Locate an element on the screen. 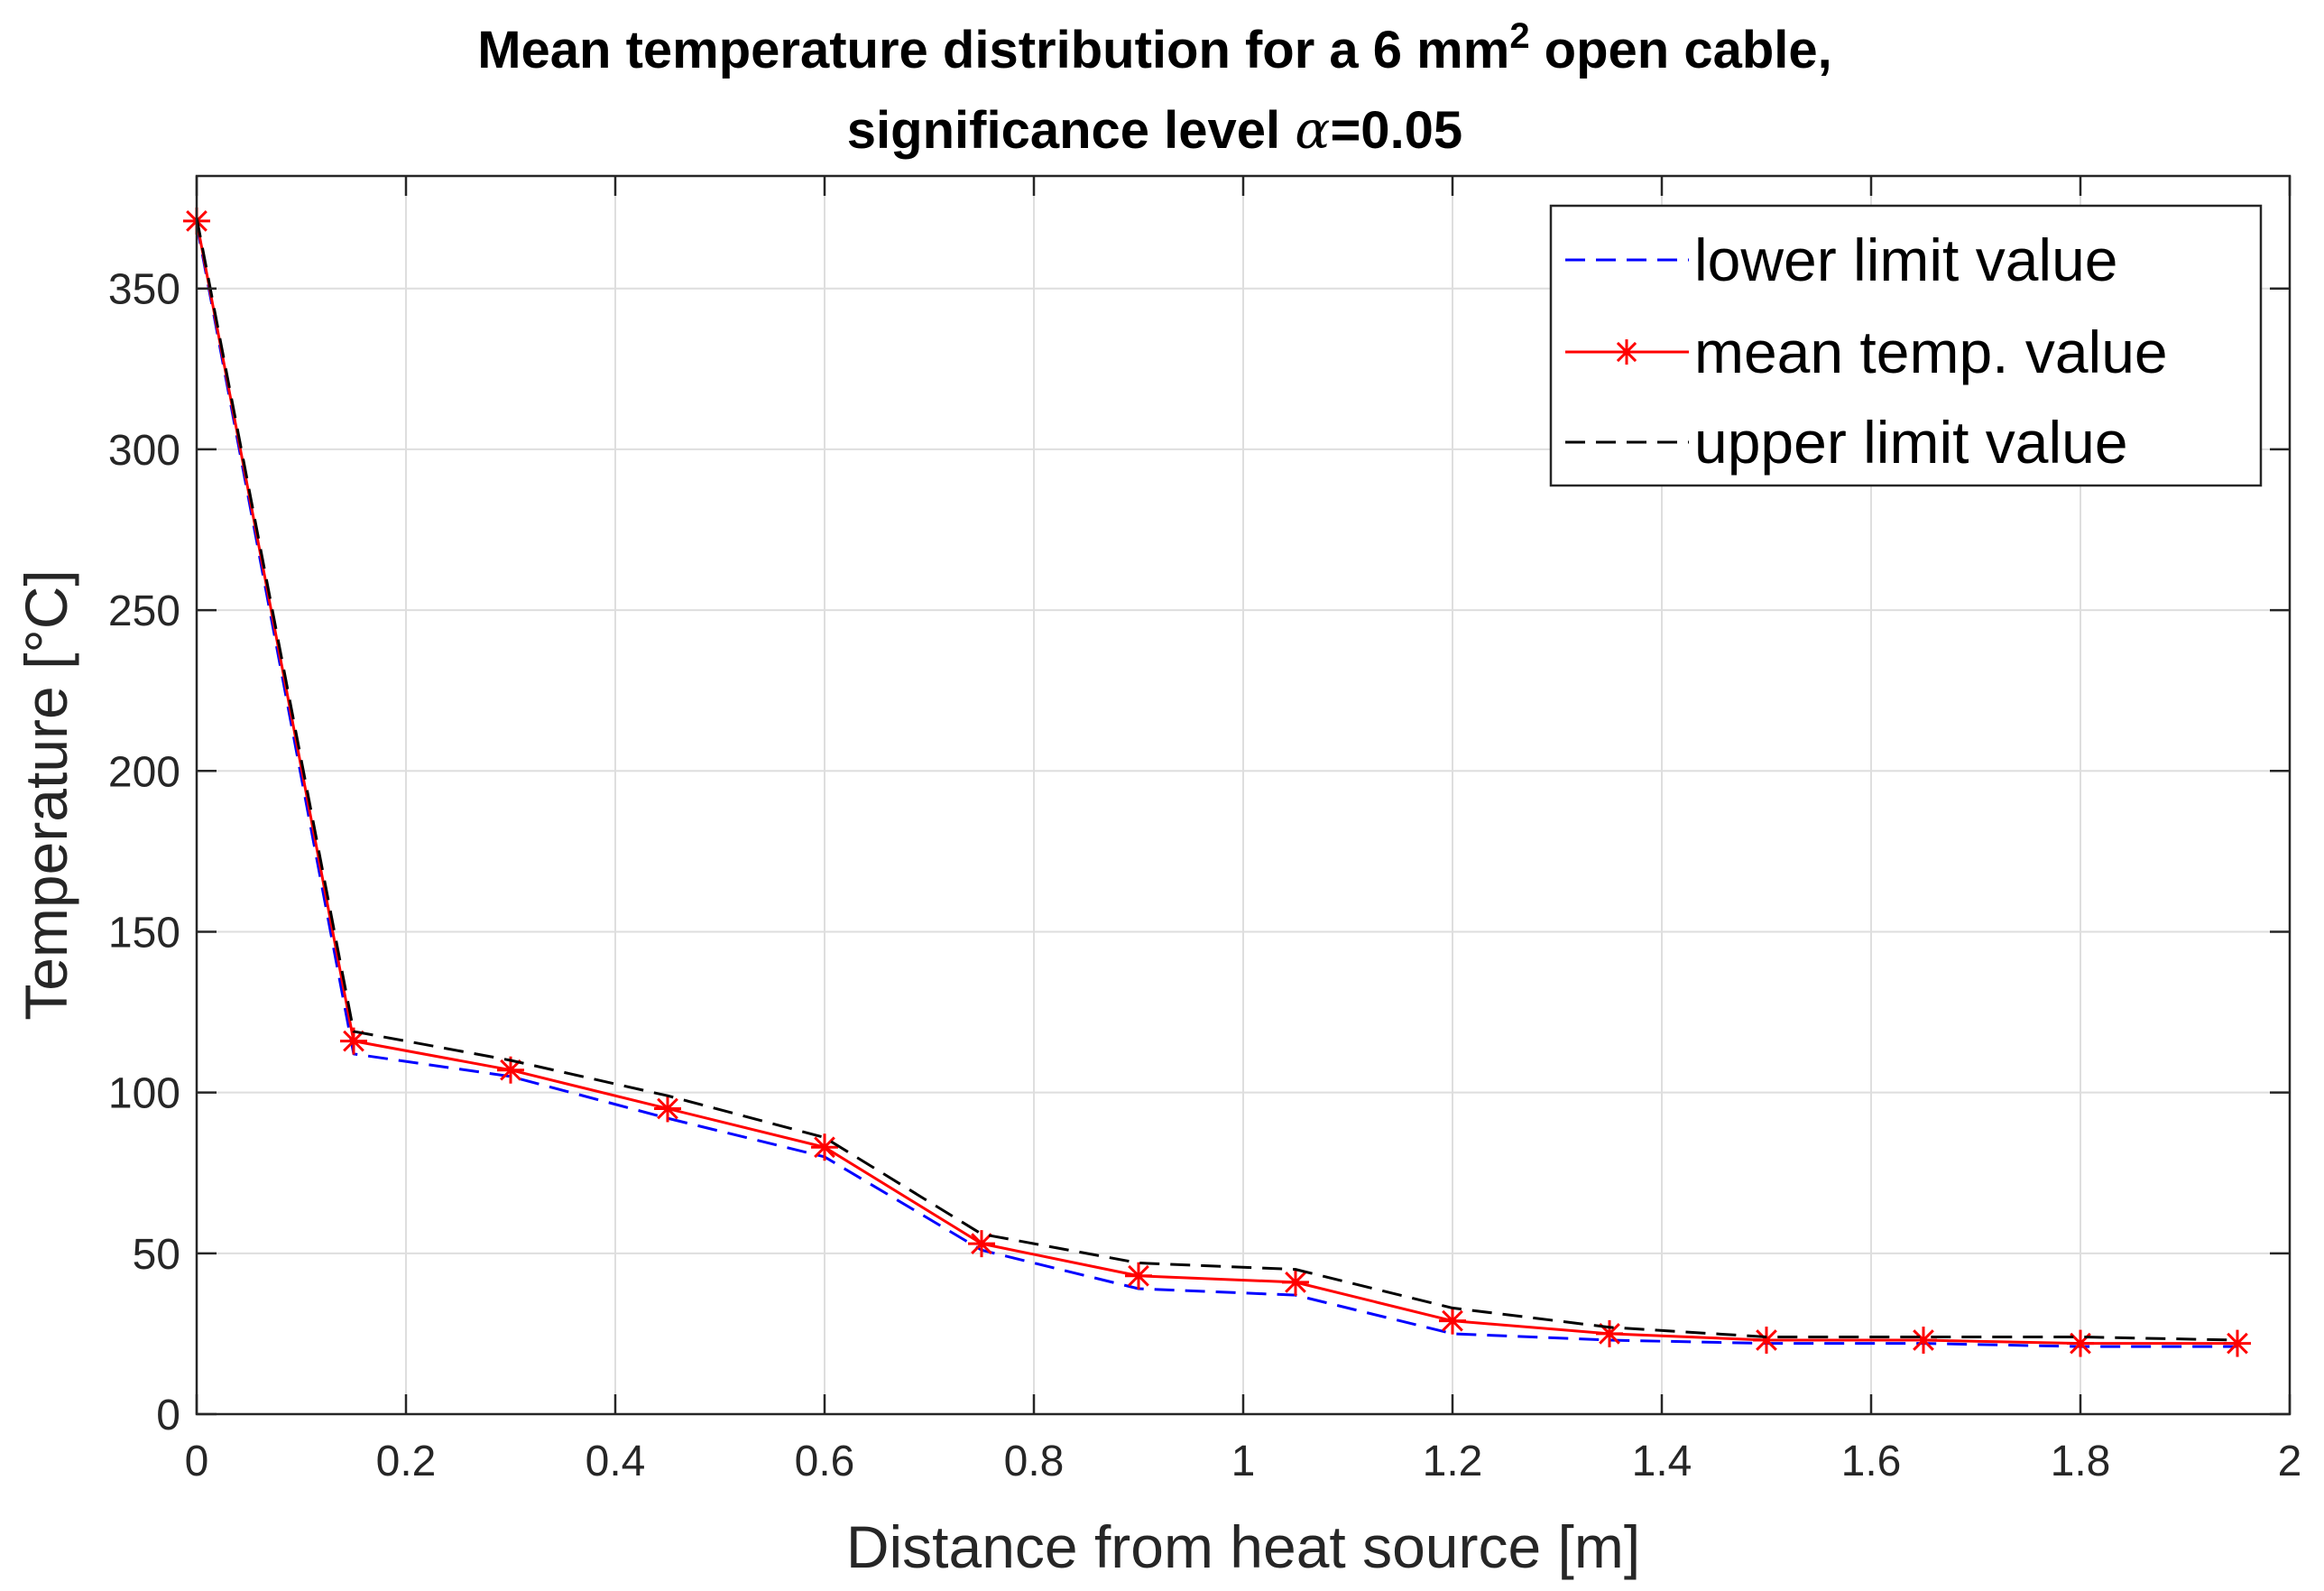  x-tick-label: 1 is located at coordinates (1243, 1461).